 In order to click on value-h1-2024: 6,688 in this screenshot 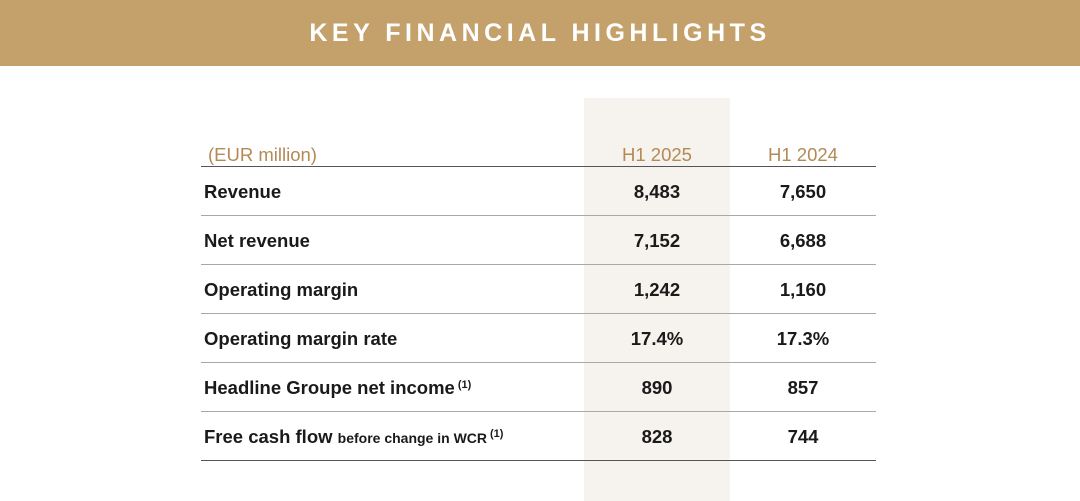, I will do `click(803, 240)`.